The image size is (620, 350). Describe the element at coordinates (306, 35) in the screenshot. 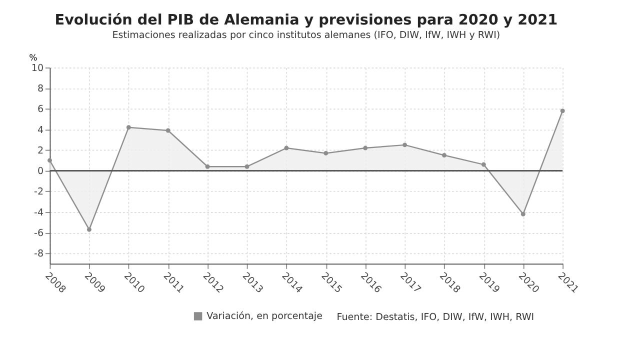

I see `chart-subtitle: Estimaciones realizadas por cinco institutos alemanes (IFO, DIW, IfW, IWH y RWI)` at that location.